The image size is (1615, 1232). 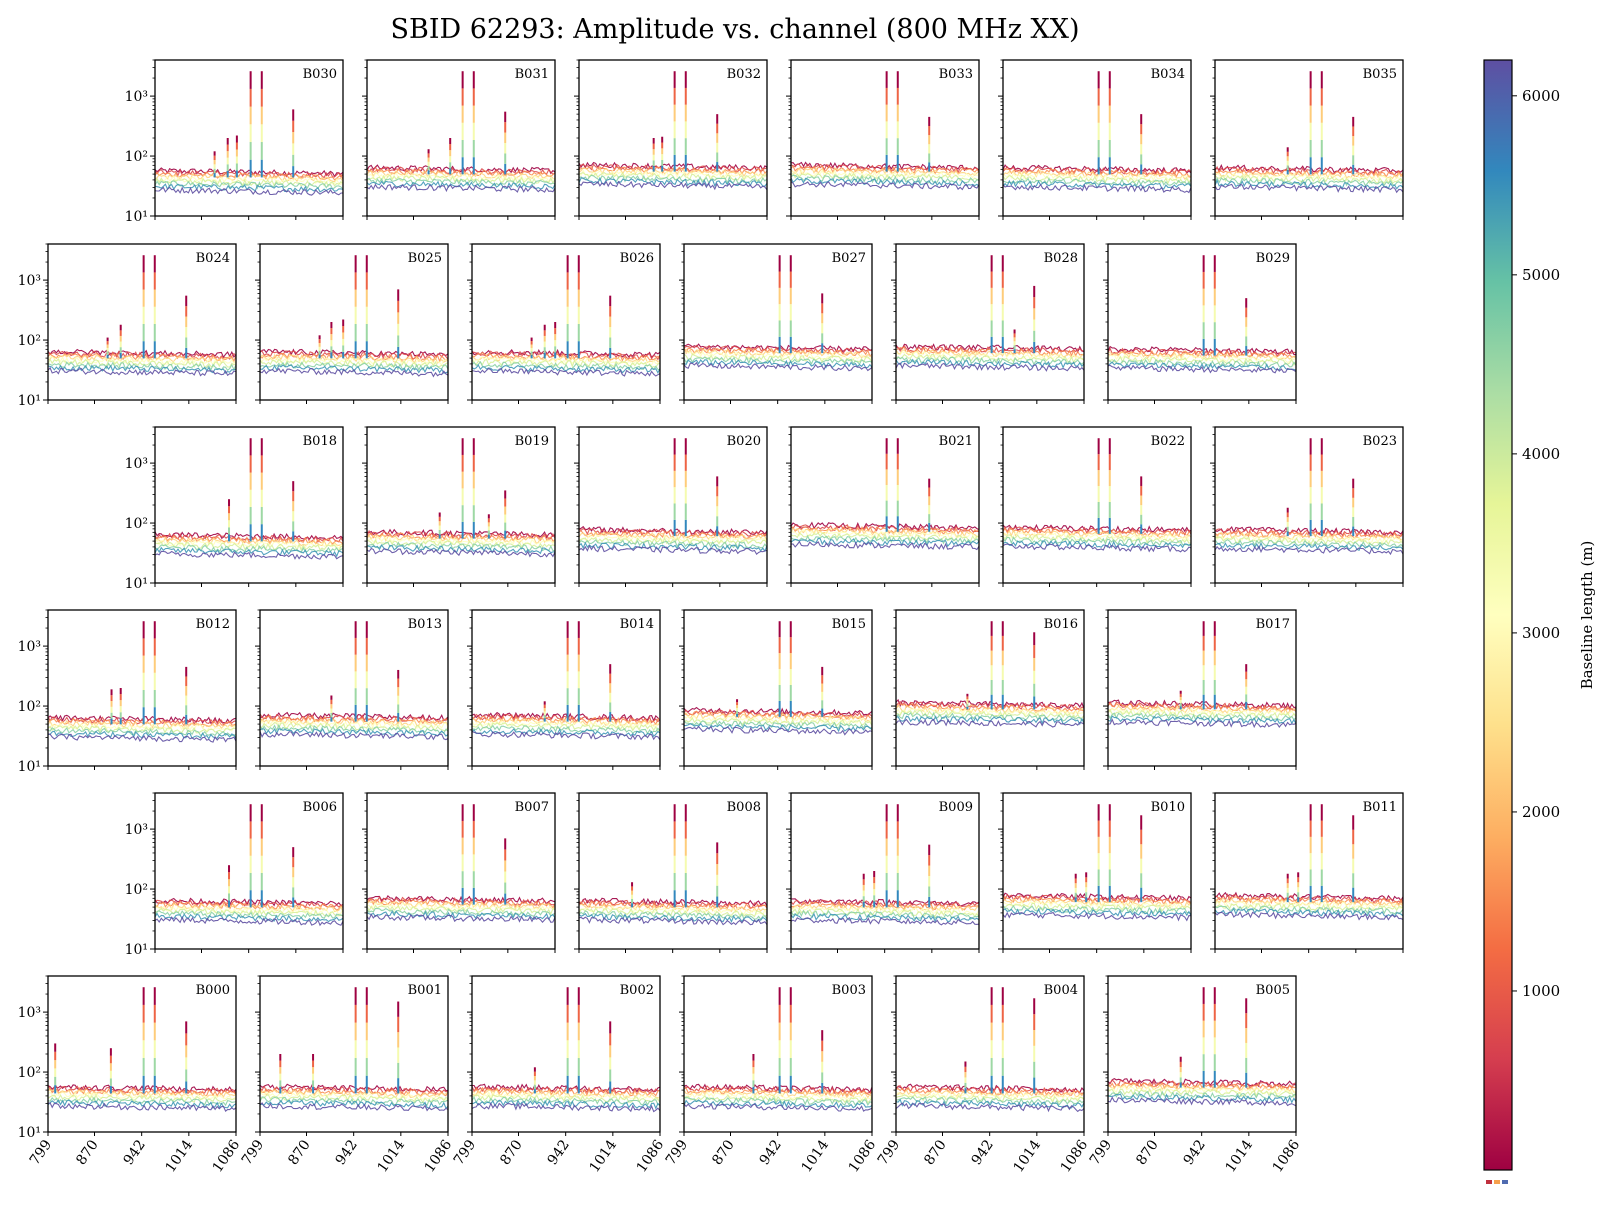 What do you see at coordinates (347, 1152) in the screenshot?
I see `x-tick-label: 942` at bounding box center [347, 1152].